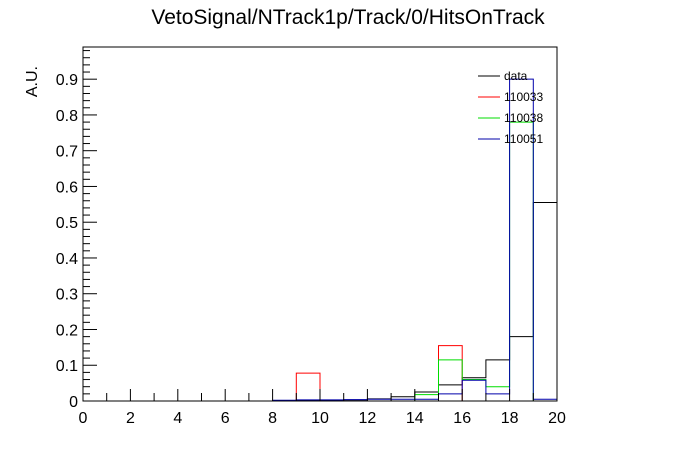  Describe the element at coordinates (557, 418) in the screenshot. I see `x-tick-label: 20` at that location.